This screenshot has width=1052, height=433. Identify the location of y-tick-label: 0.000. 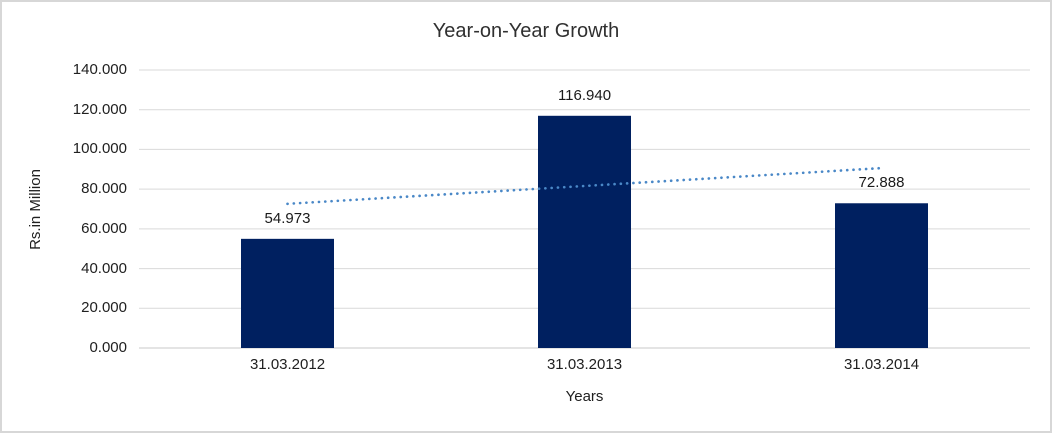
(108, 347).